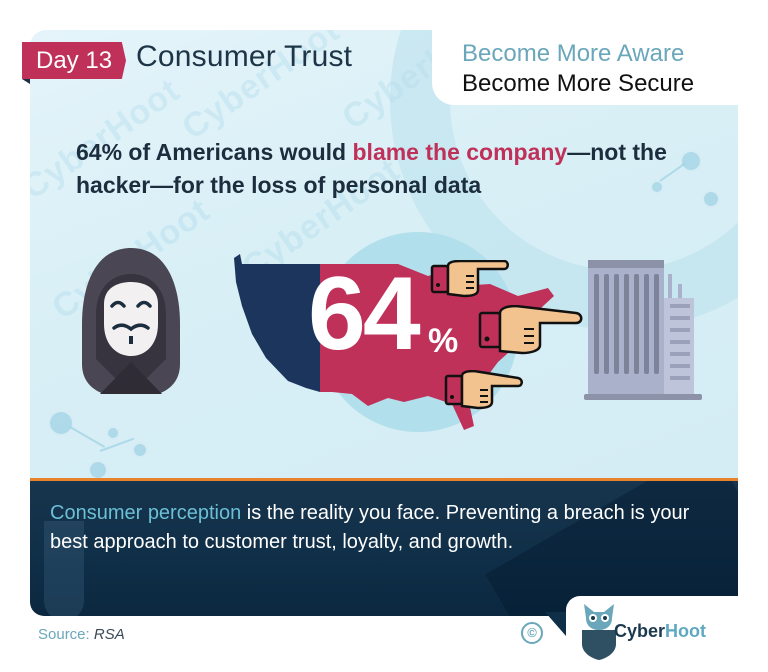 Image resolution: width=768 pixels, height=672 pixels. Describe the element at coordinates (131, 321) in the screenshot. I see `hooded-hacker-icon` at that location.